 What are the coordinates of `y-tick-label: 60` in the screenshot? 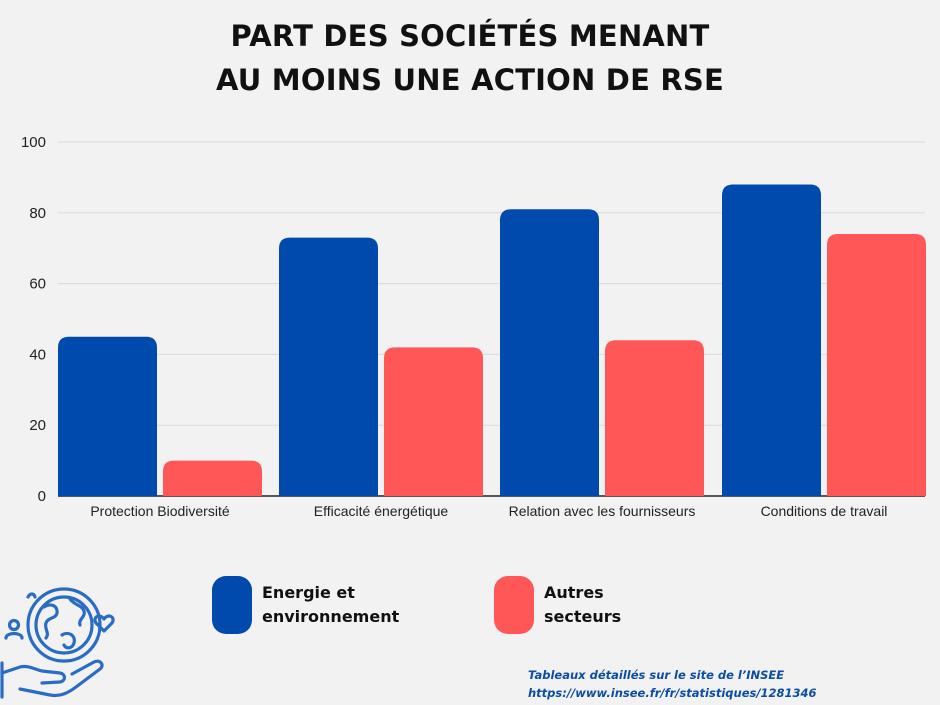 It's located at (37, 284).